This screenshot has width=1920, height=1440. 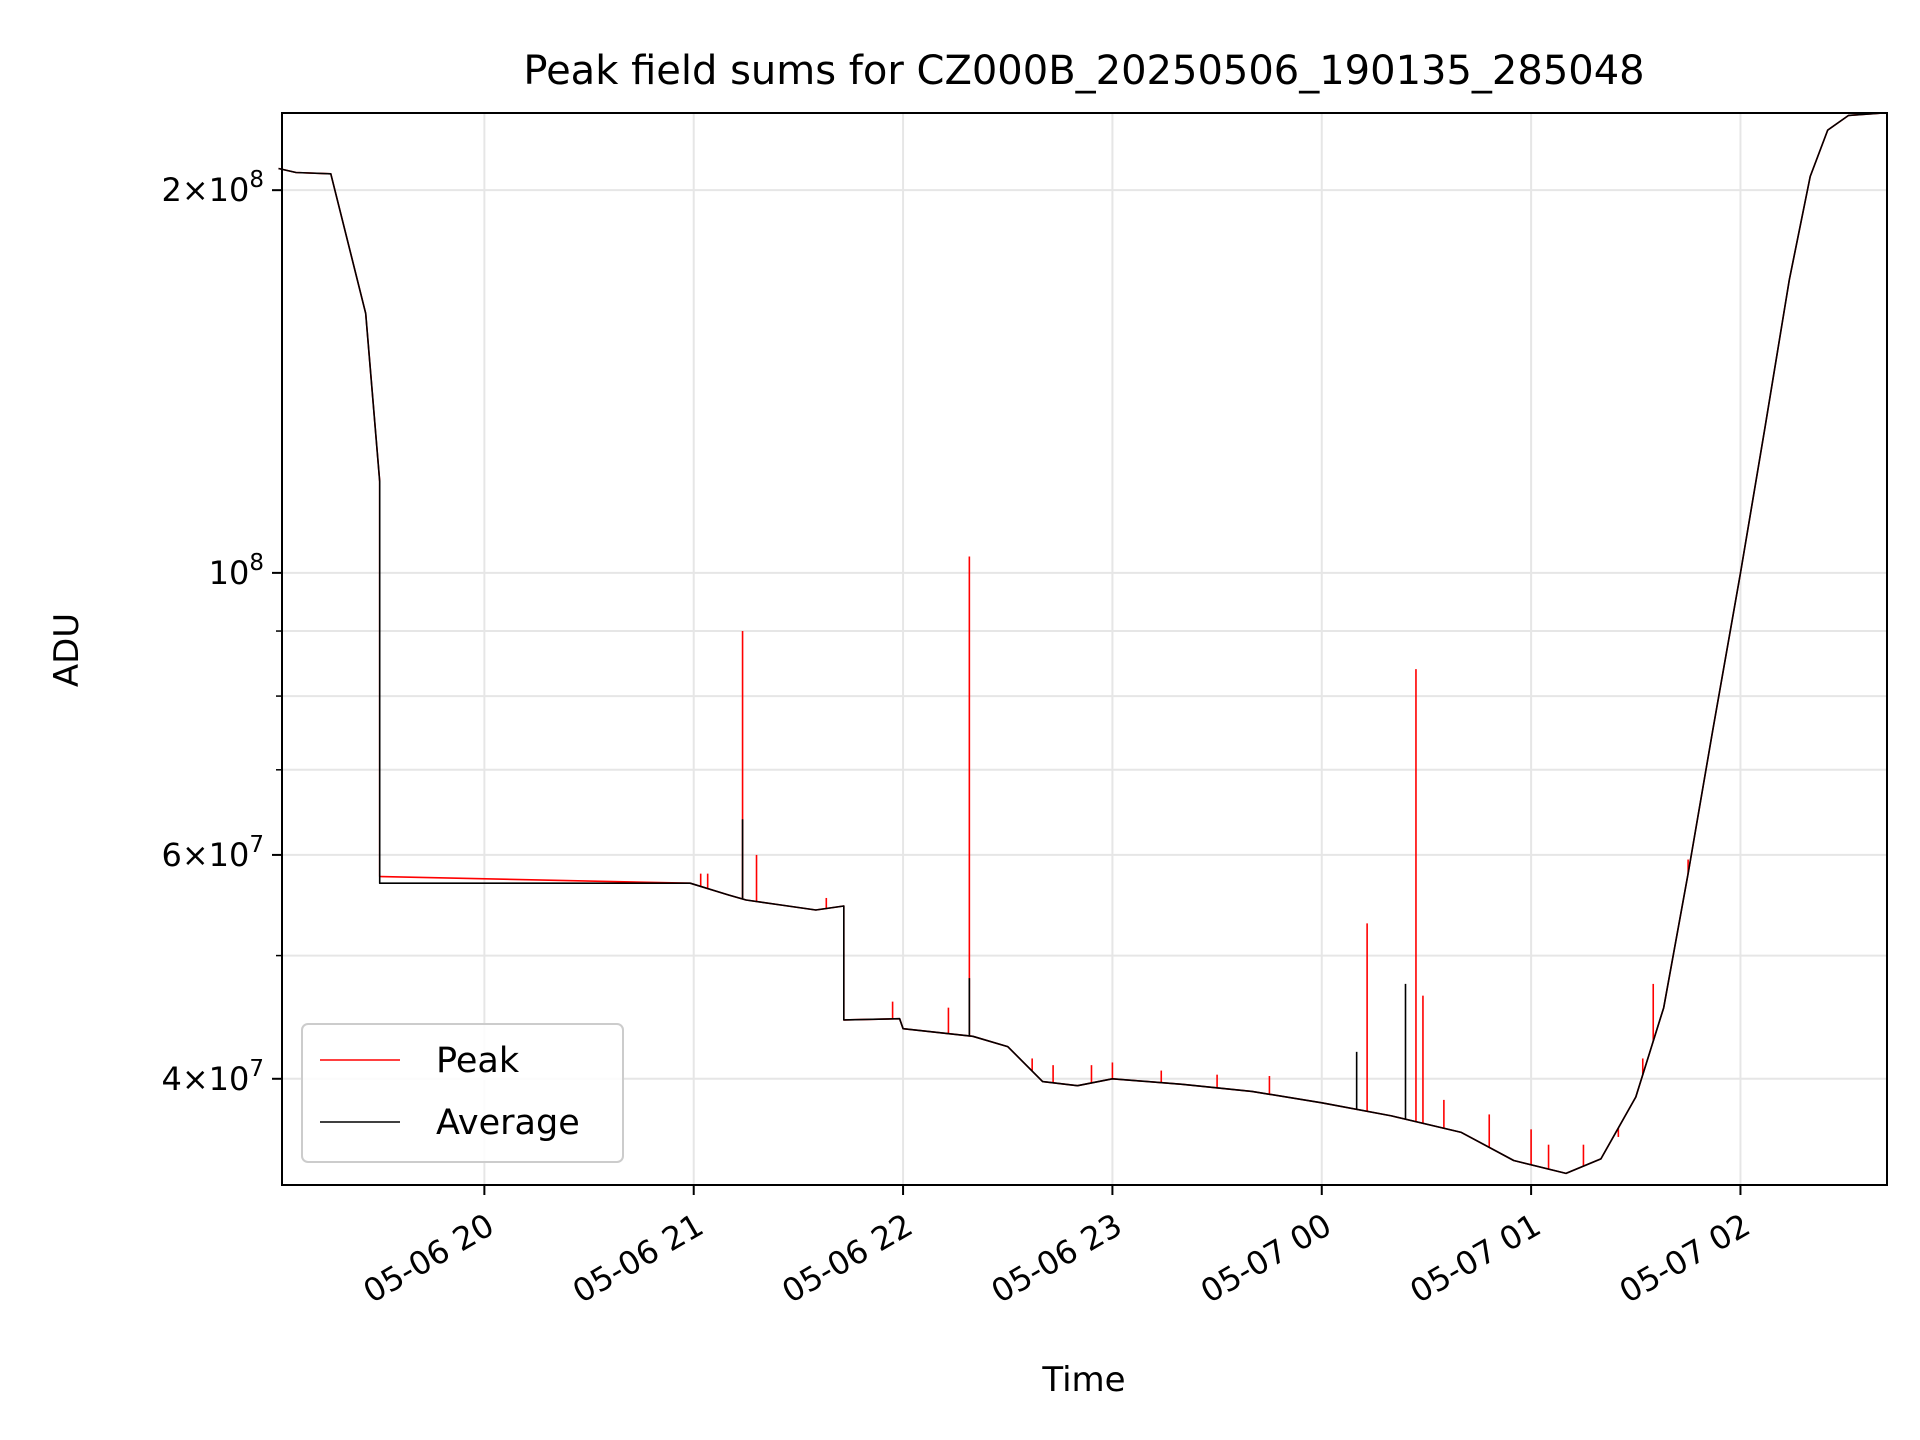 I want to click on legend-peak-label: Peak, so click(x=478, y=1061).